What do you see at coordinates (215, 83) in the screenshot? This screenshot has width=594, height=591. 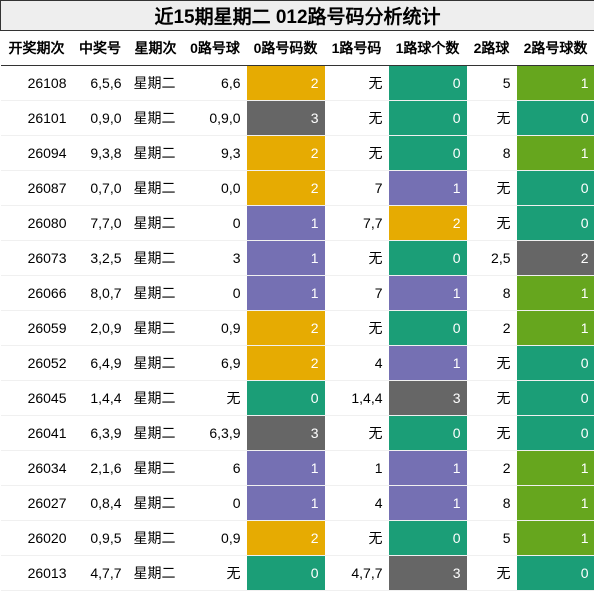 I see `cell: 6,6` at bounding box center [215, 83].